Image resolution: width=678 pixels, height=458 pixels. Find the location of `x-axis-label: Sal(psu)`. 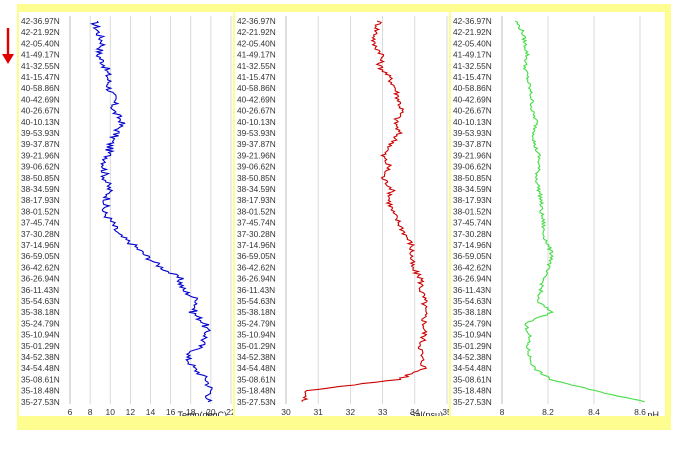

x-axis-label: Sal(psu) is located at coordinates (426, 413).